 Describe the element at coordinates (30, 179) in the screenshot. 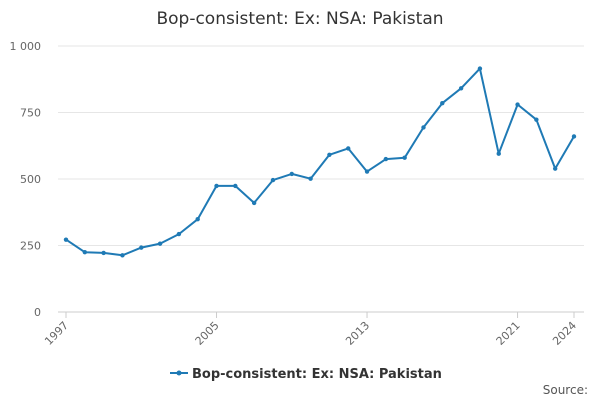

I see `y-tick-label: 500` at that location.